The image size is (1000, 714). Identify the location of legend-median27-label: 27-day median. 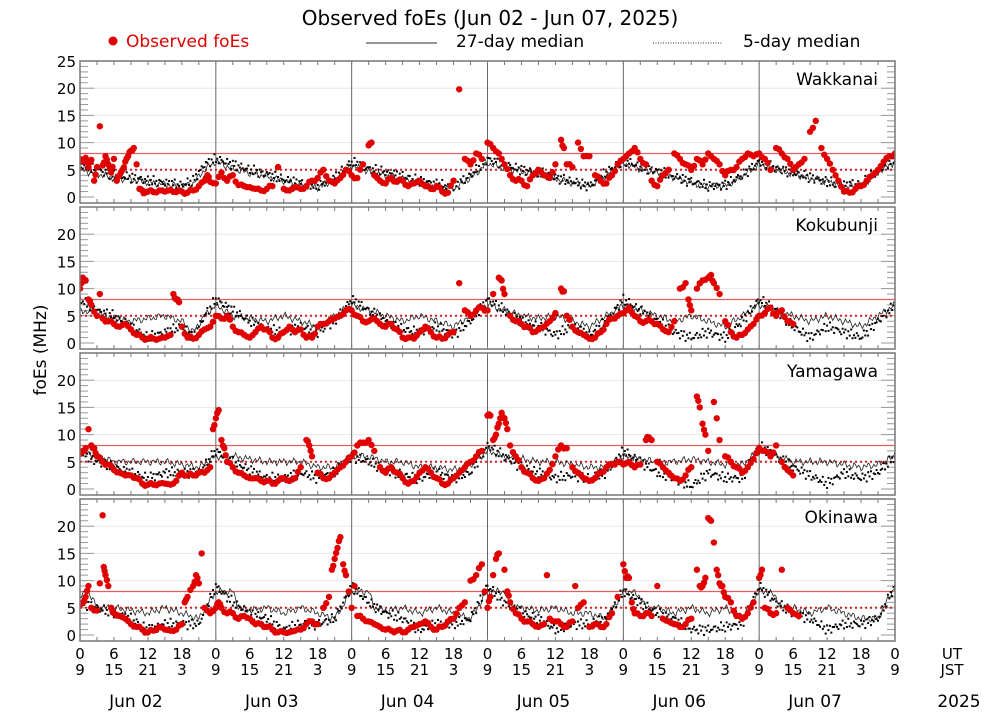
(520, 42).